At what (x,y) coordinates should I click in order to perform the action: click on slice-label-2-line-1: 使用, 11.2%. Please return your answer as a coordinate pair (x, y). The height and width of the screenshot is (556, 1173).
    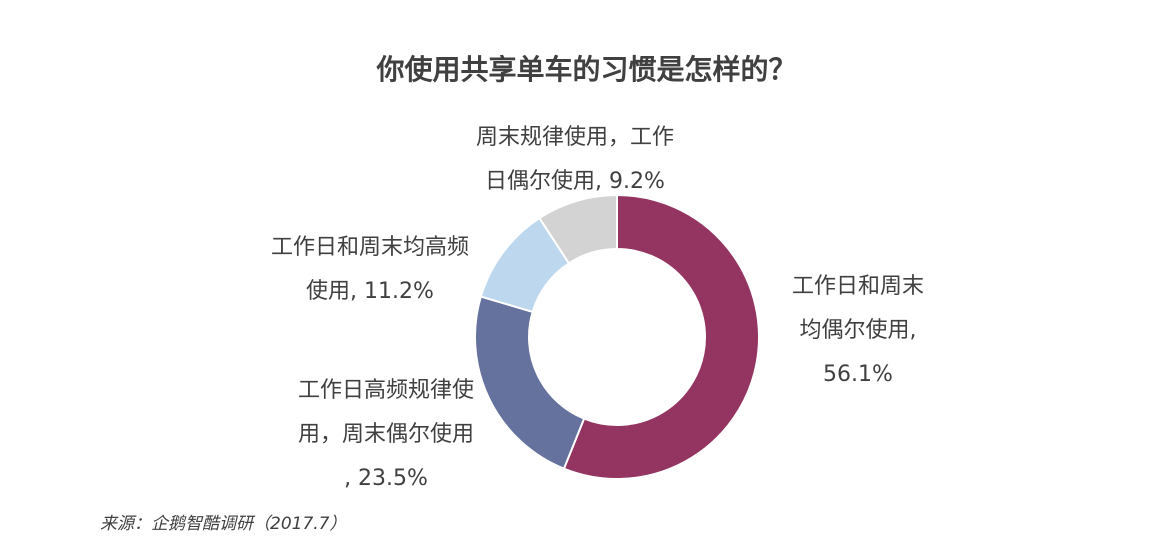
    Looking at the image, I should click on (370, 291).